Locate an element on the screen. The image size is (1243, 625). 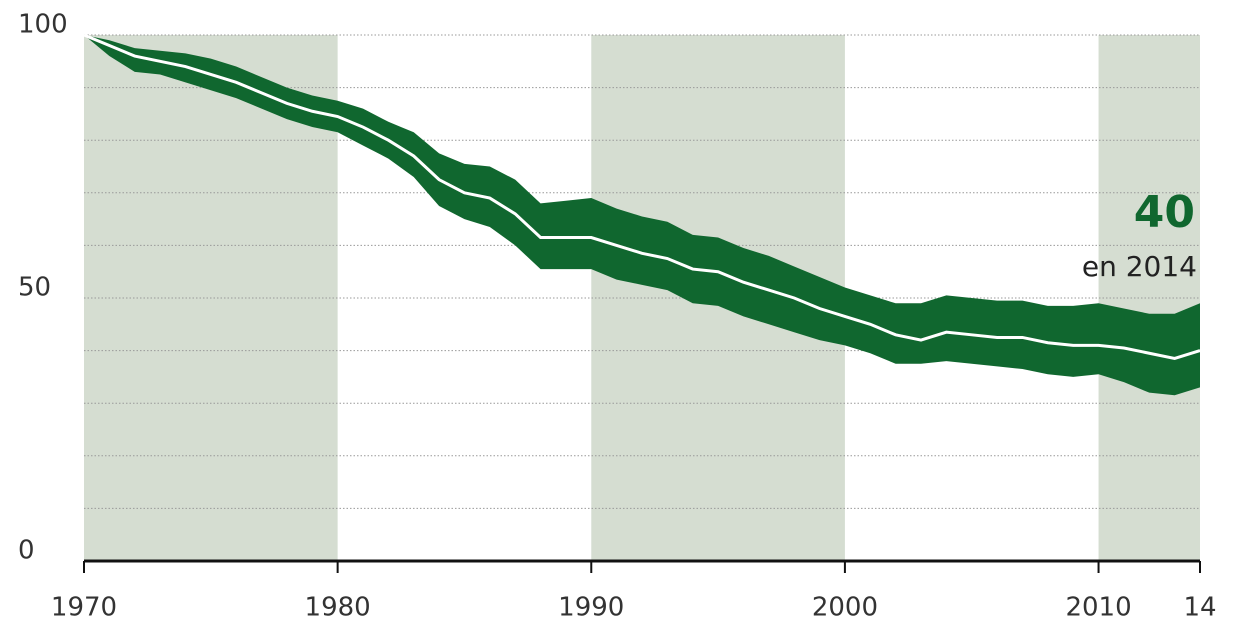
y-tick-label: 100 is located at coordinates (43, 25).